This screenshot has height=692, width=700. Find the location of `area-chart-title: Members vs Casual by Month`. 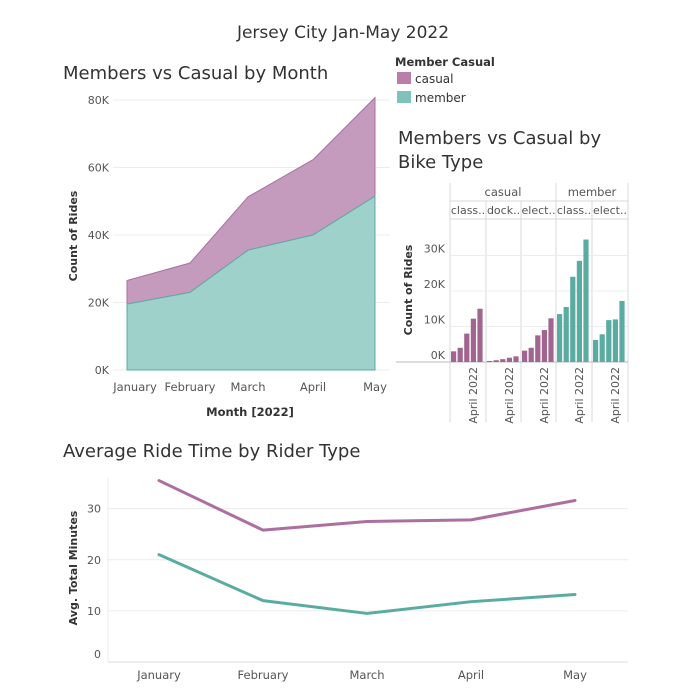

area-chart-title: Members vs Casual by Month is located at coordinates (195, 73).